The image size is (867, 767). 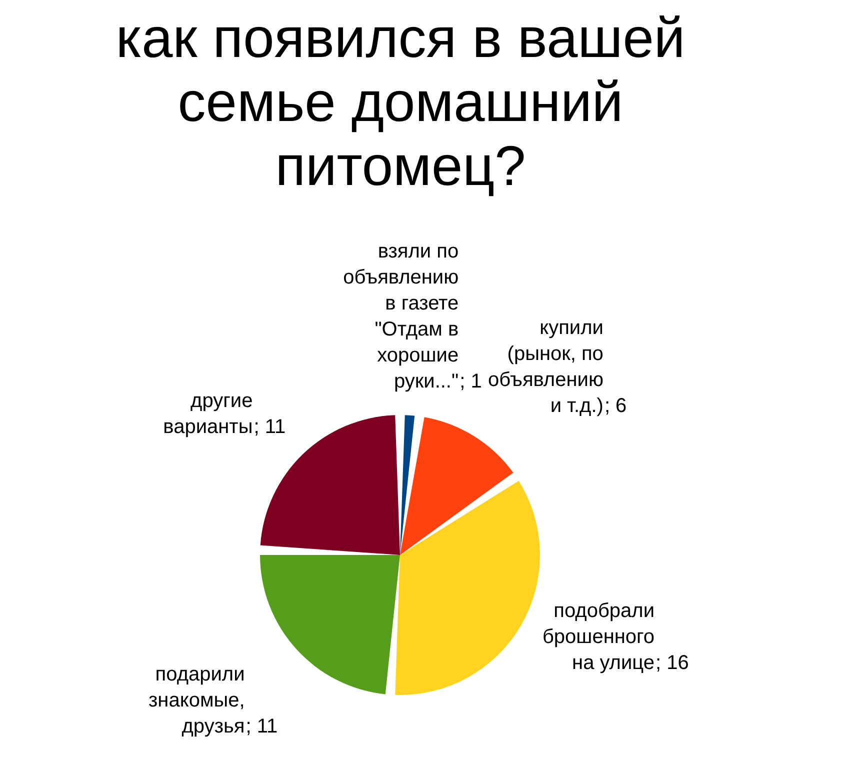 I want to click on slice-label: подарили знакомые, друзья, so click(x=196, y=701).